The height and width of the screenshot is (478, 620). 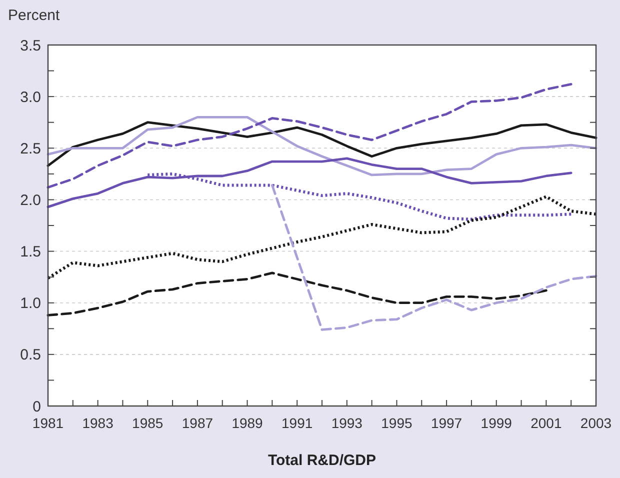 I want to click on x-tick-label: 1983, so click(x=98, y=423).